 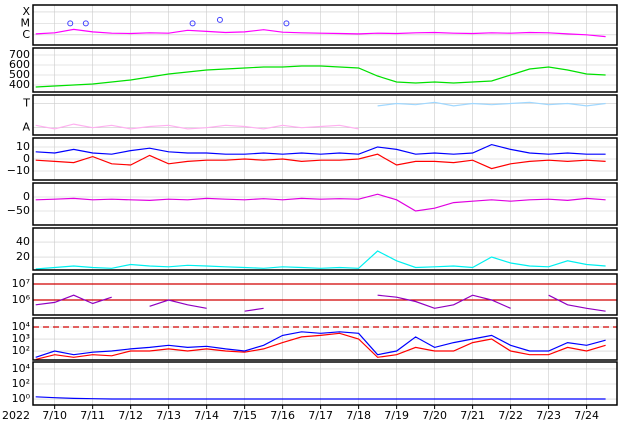 What do you see at coordinates (19, 64) in the screenshot?
I see `y-tick-label: 600` at bounding box center [19, 64].